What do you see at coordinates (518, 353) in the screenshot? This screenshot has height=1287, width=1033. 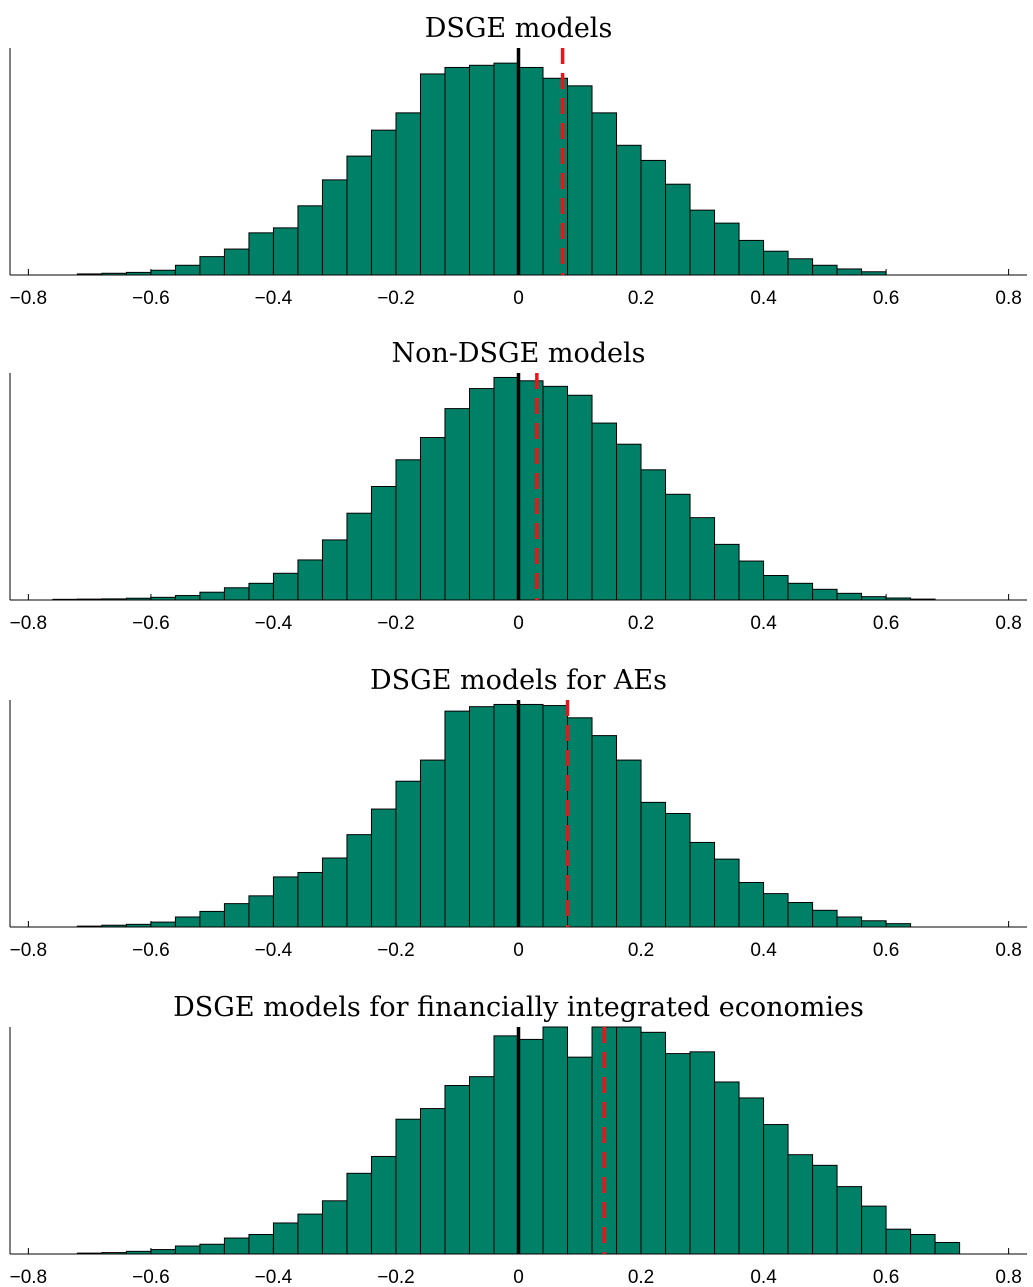 I see `panel-title: Non-DSGE models` at bounding box center [518, 353].